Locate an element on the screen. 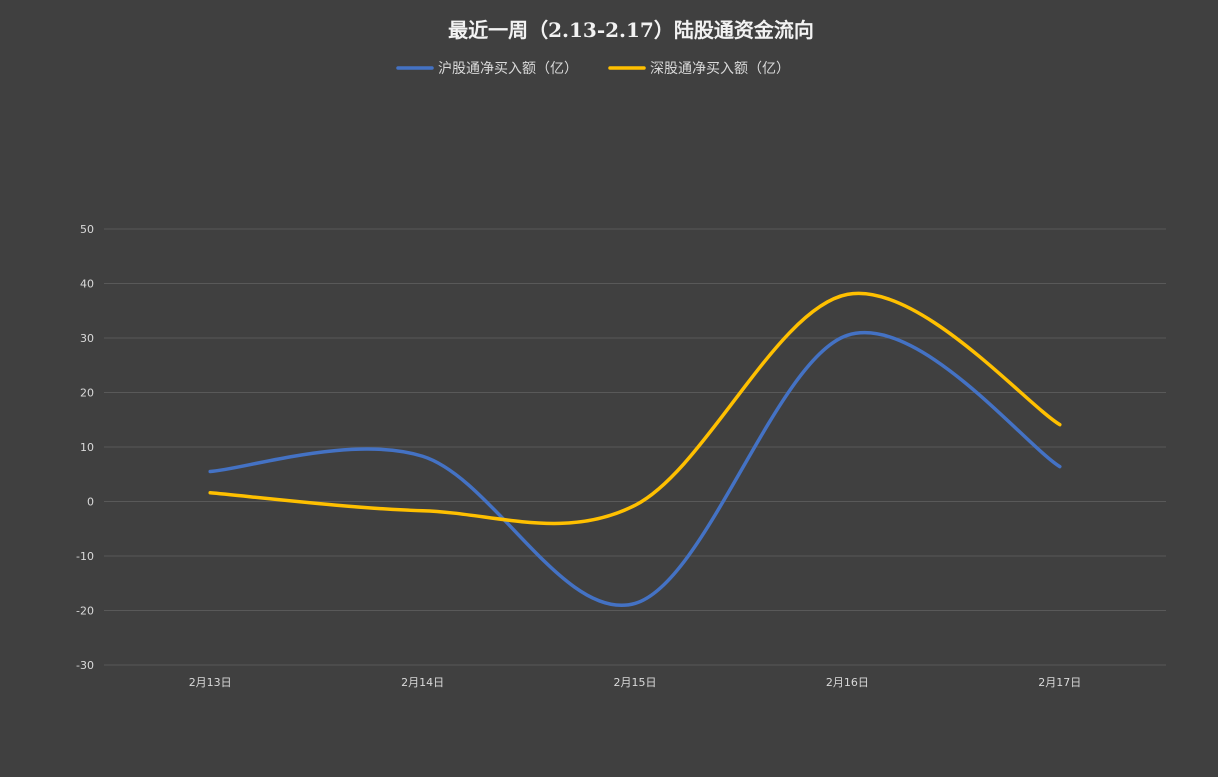  x-tick-label: 2月13日 is located at coordinates (210, 682).